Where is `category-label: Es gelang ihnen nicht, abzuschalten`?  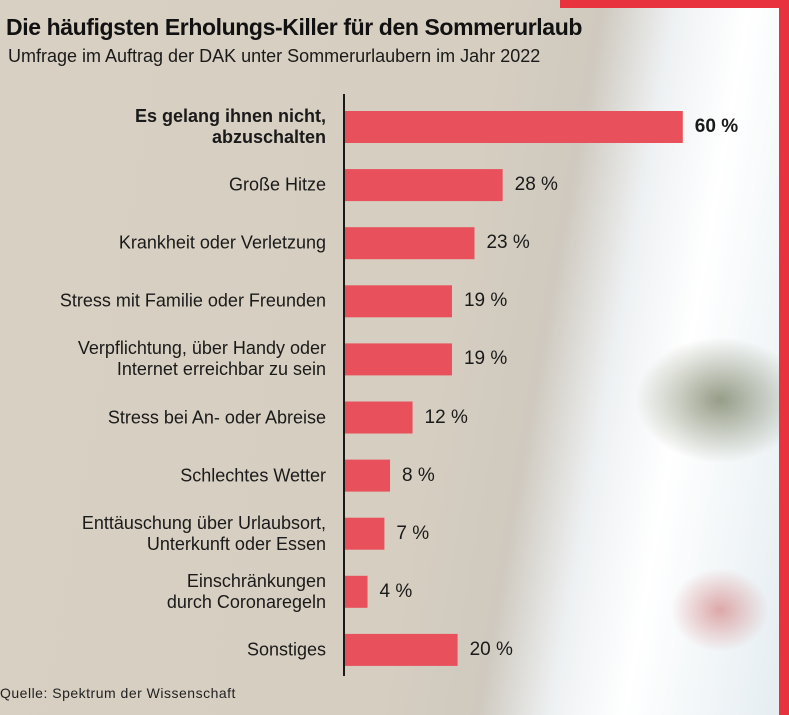
category-label: Es gelang ihnen nicht, abzuschalten is located at coordinates (230, 126).